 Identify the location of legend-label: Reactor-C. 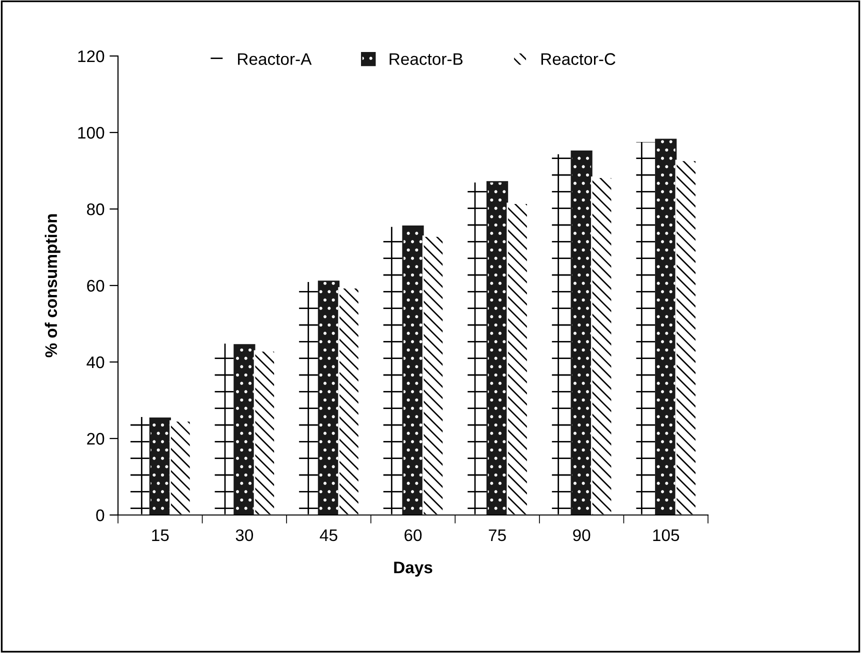
(578, 59).